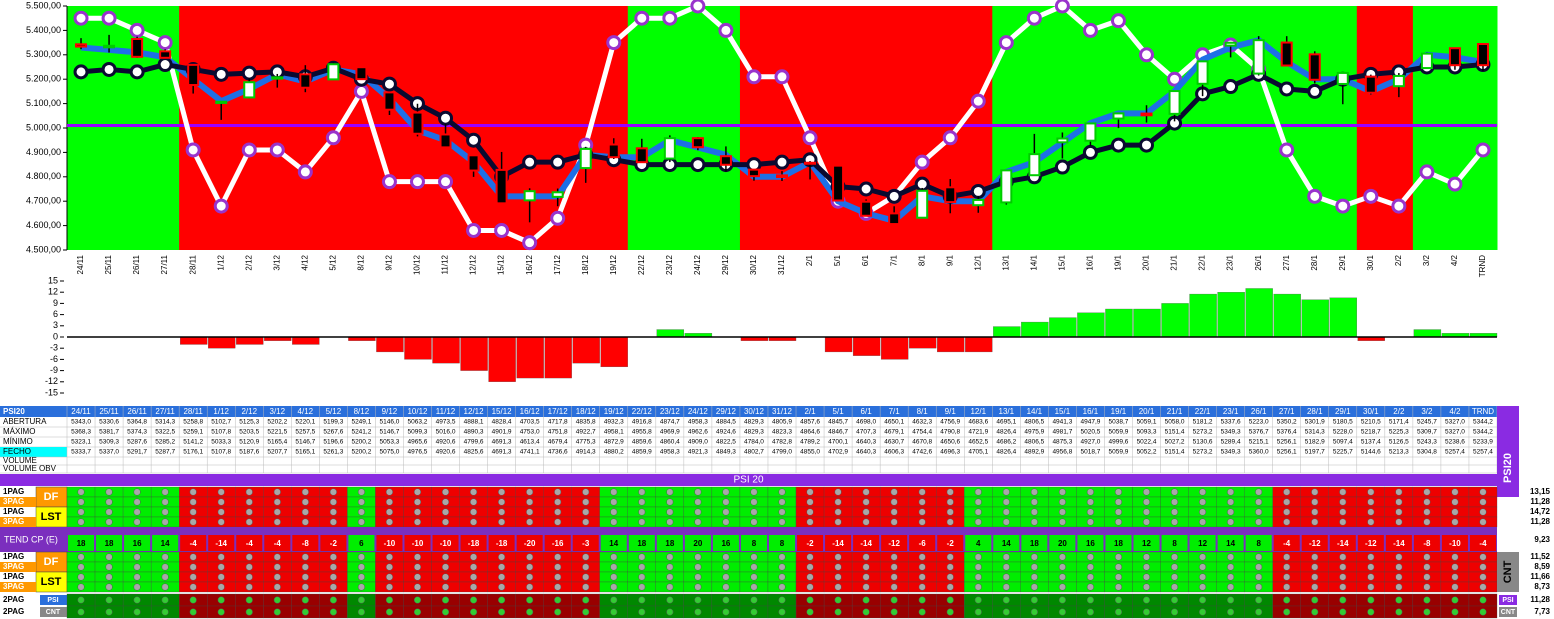  I want to click on header-date: 31/12, so click(782, 411).